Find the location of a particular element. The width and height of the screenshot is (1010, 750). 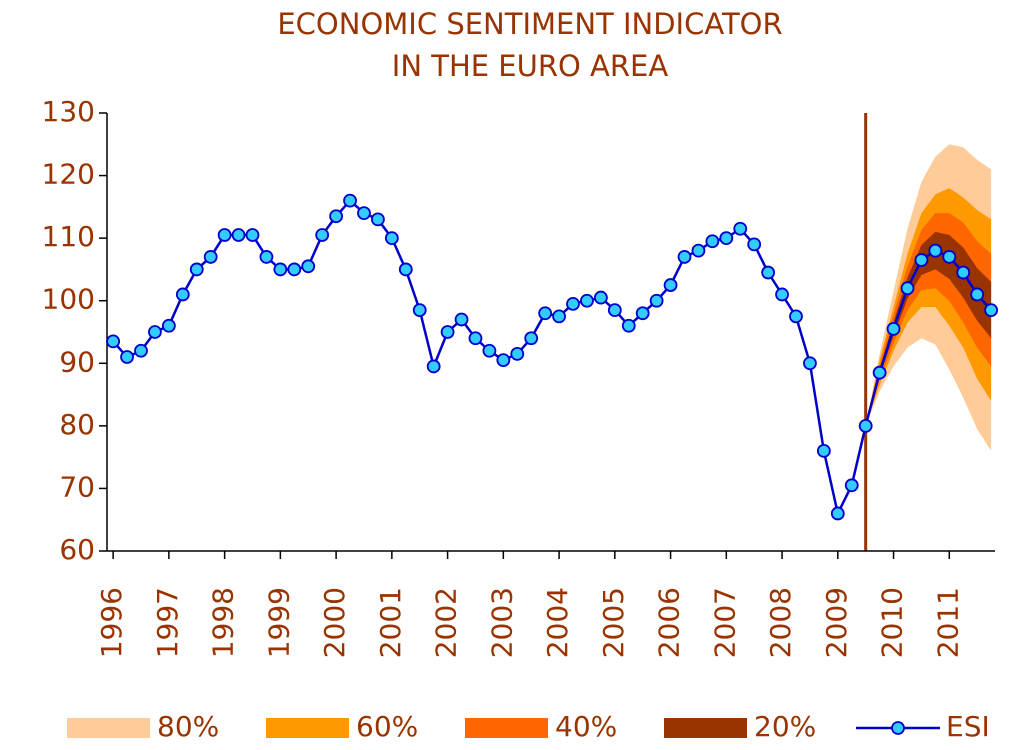

y-tick-label: 100 is located at coordinates (68, 299).